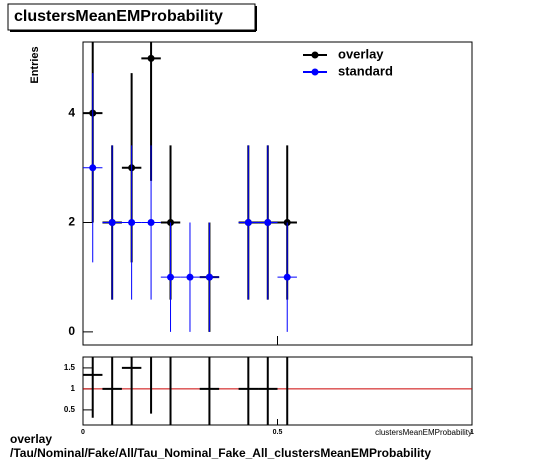 The width and height of the screenshot is (546, 462). I want to click on y-tick-label: 2, so click(71, 222).